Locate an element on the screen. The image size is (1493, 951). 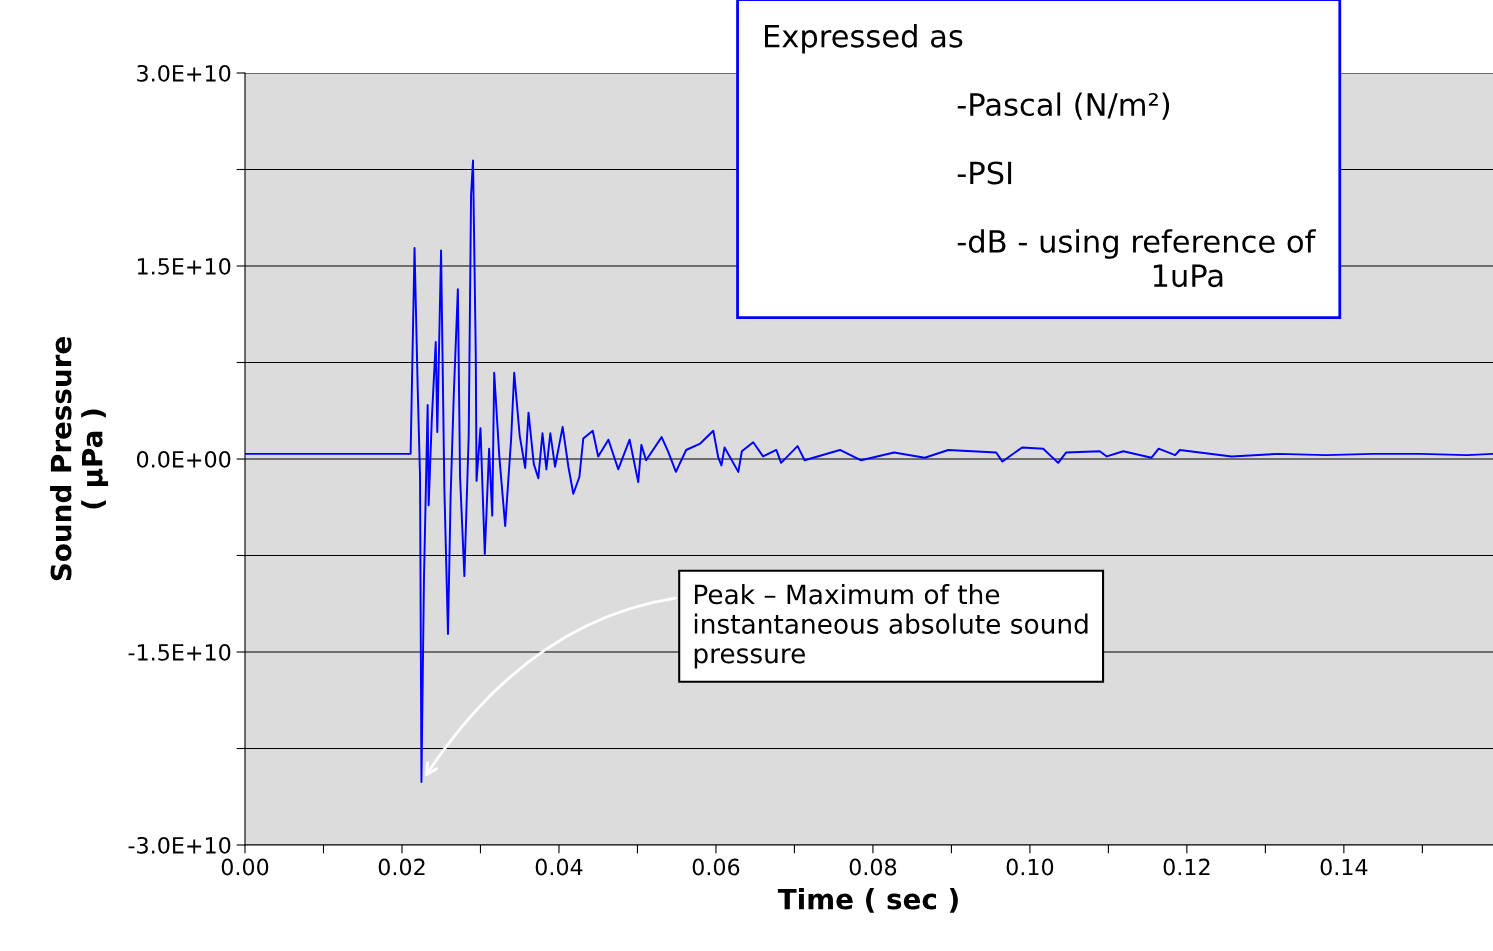
annotation: Peak – Maximum of the instantaneous absolute sound pressure is located at coordinates (891, 626).